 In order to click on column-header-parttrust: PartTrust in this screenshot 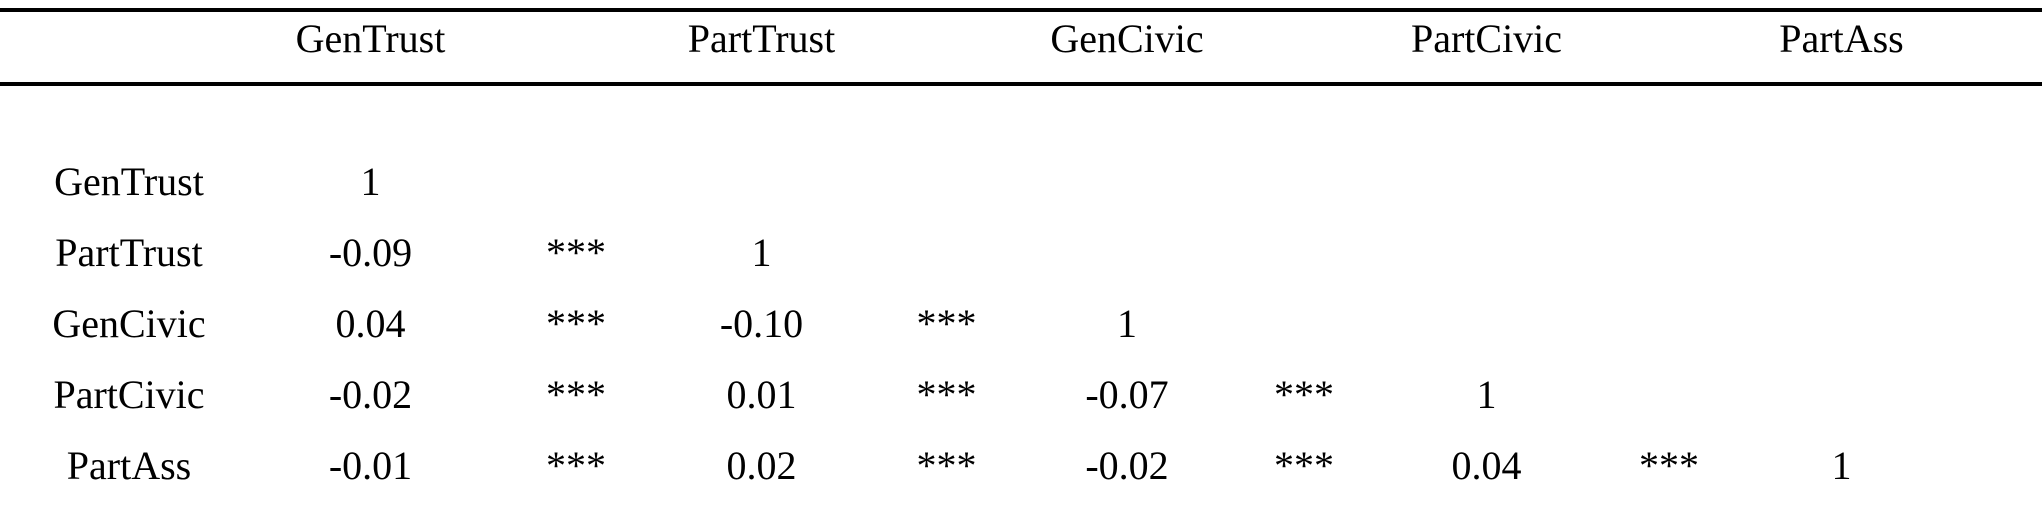, I will do `click(761, 38)`.